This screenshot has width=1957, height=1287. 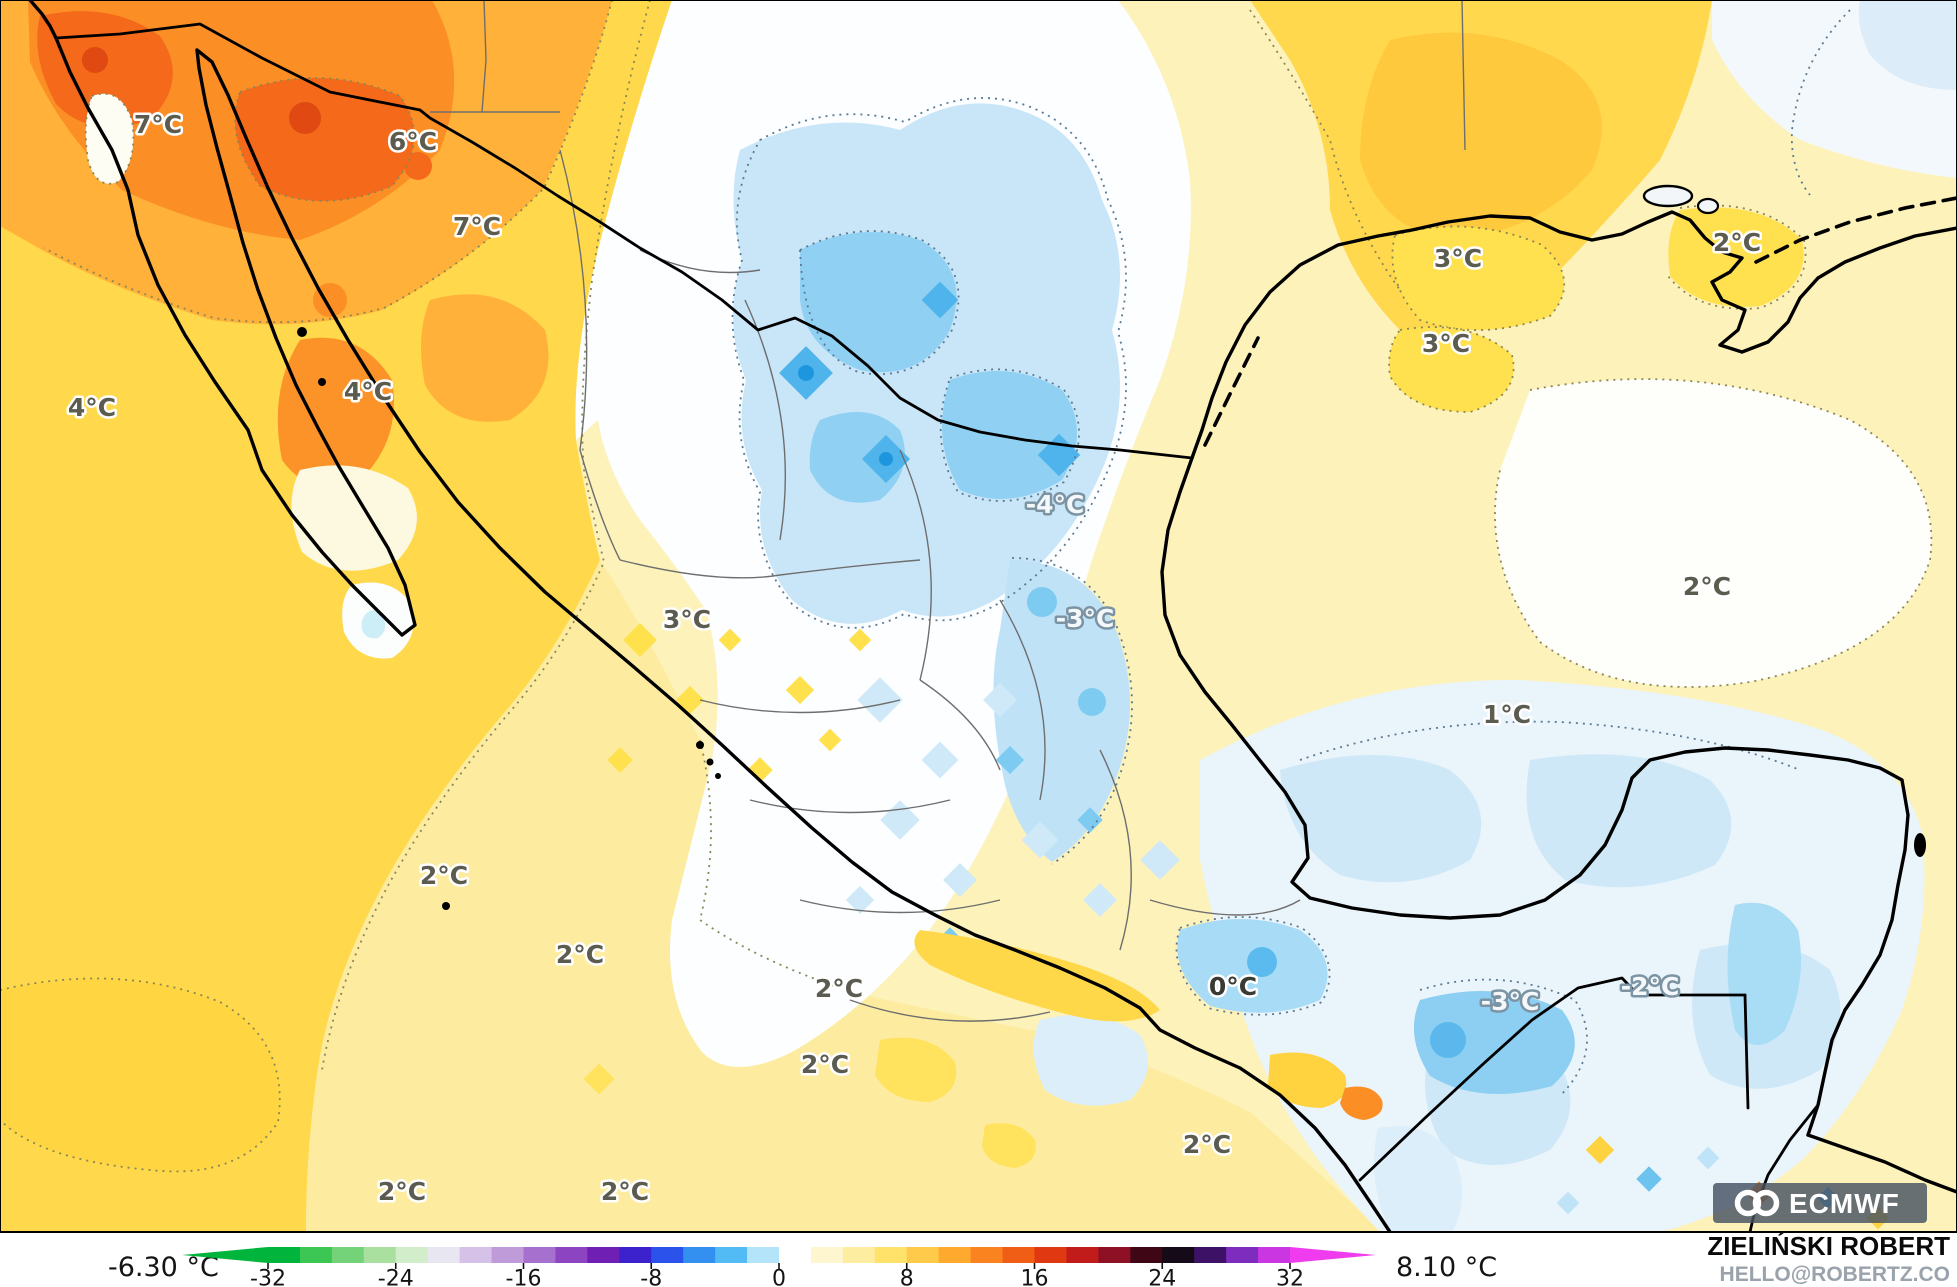 What do you see at coordinates (1055, 504) in the screenshot?
I see `map-temperature-label: -4°C` at bounding box center [1055, 504].